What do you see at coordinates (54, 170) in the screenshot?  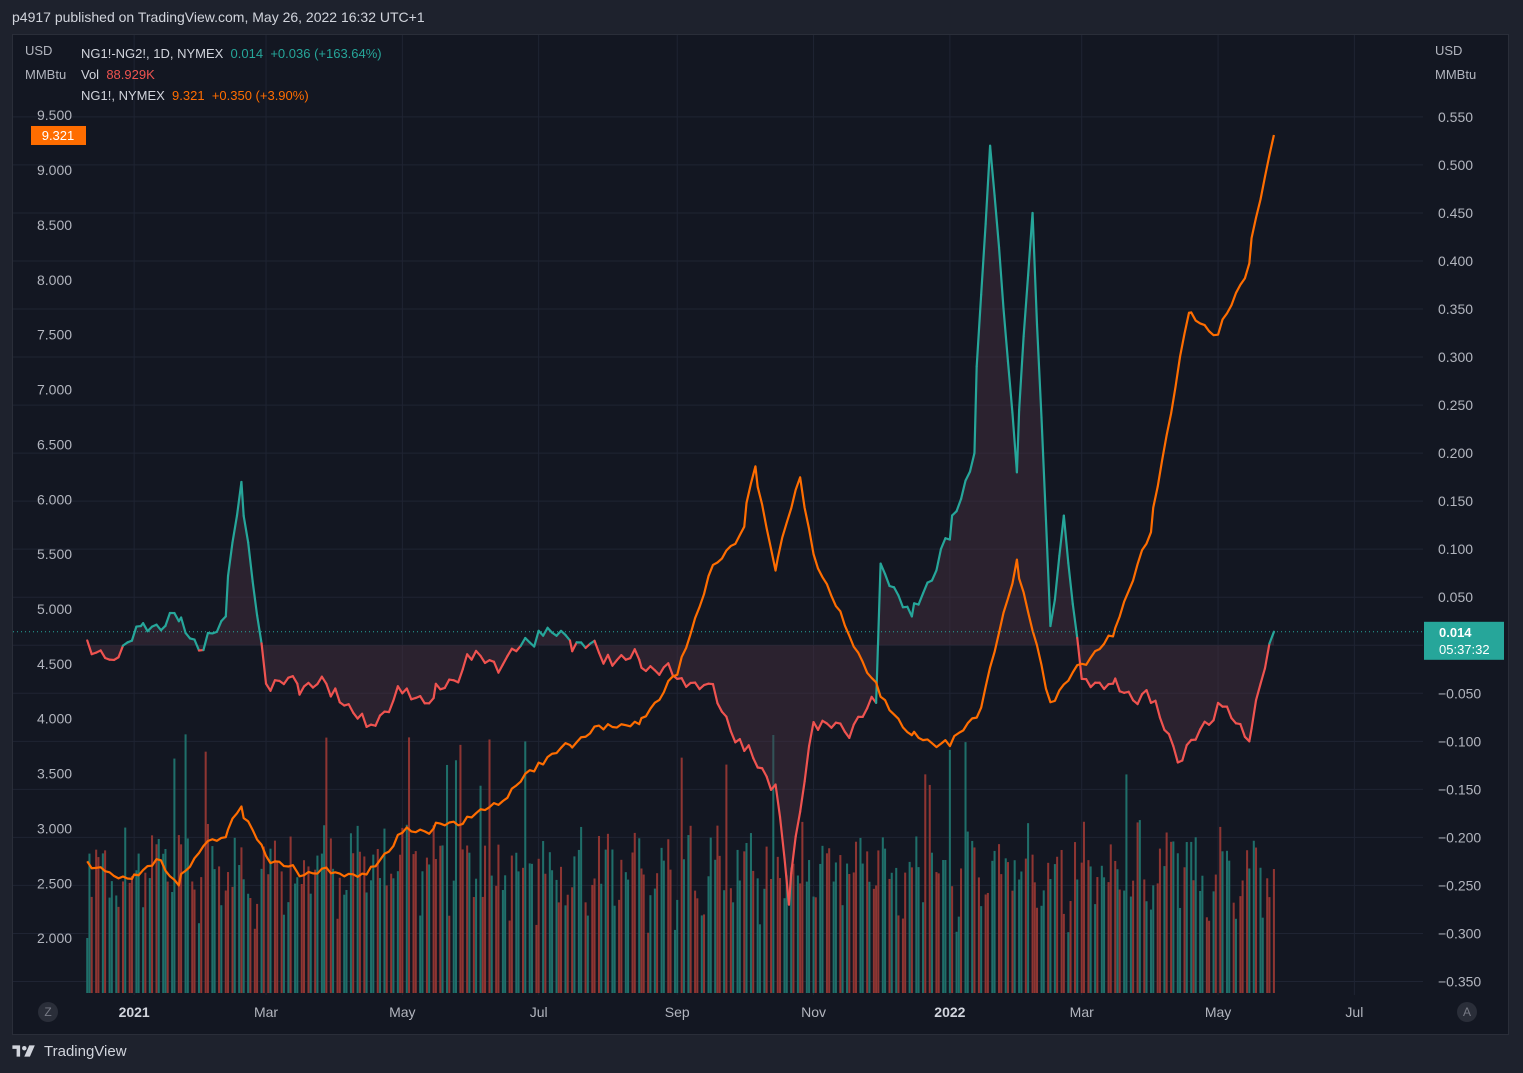 I see `left-tick-label: 9.000` at bounding box center [54, 170].